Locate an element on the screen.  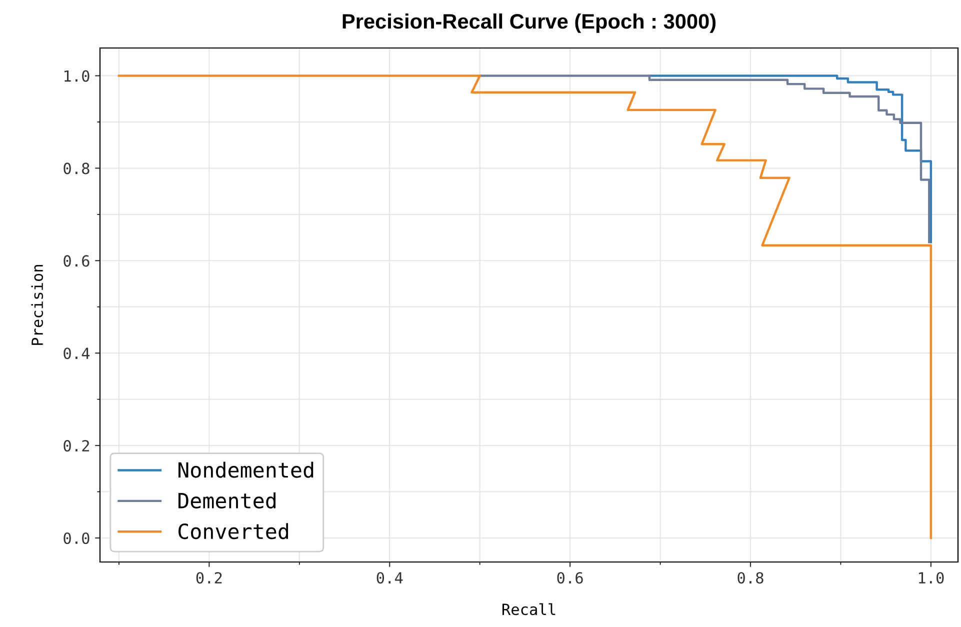
y-tick-label: 0.2 is located at coordinates (76, 446).